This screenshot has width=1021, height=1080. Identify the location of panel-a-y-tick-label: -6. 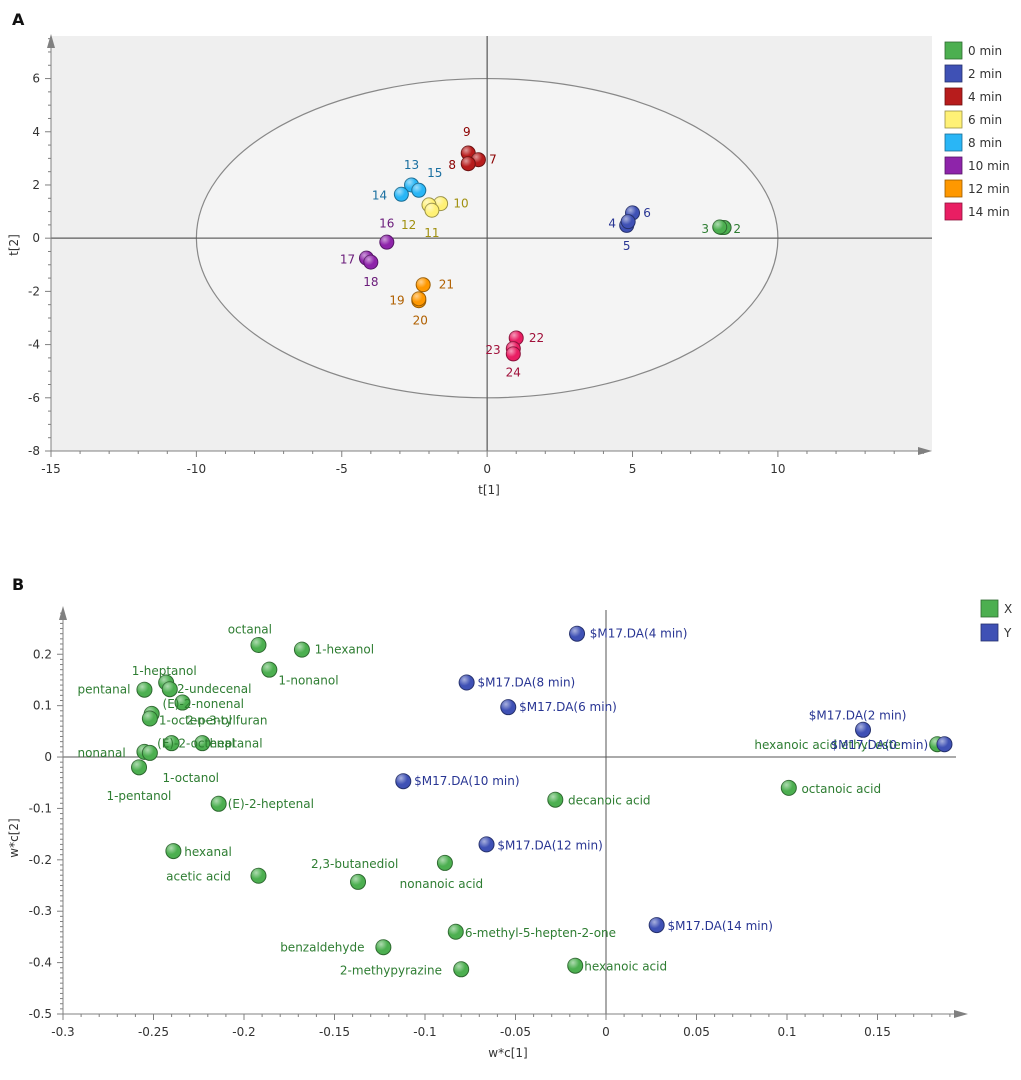
(34, 398).